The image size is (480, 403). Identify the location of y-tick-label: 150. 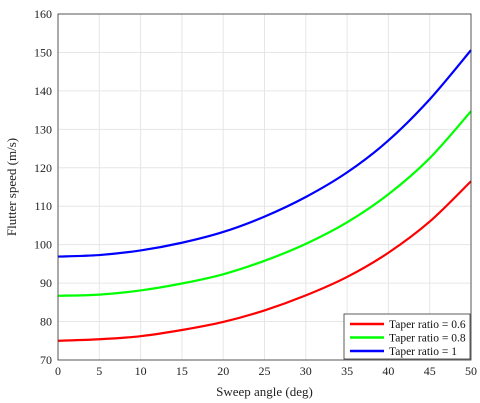
(43, 52).